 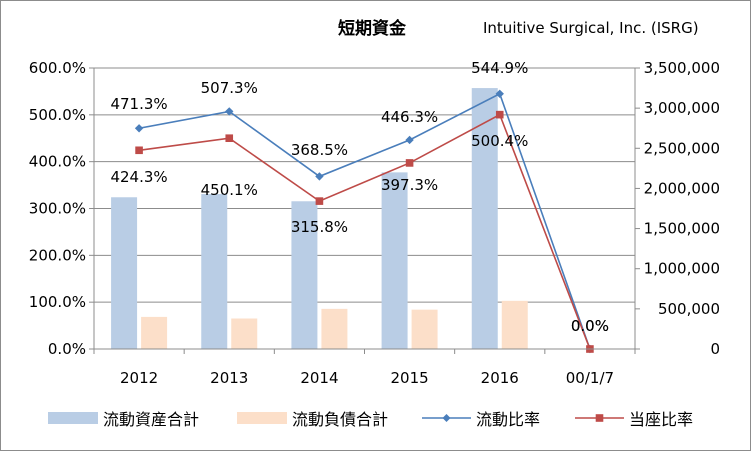 What do you see at coordinates (682, 108) in the screenshot?
I see `right-tick-label: 3,000,000` at bounding box center [682, 108].